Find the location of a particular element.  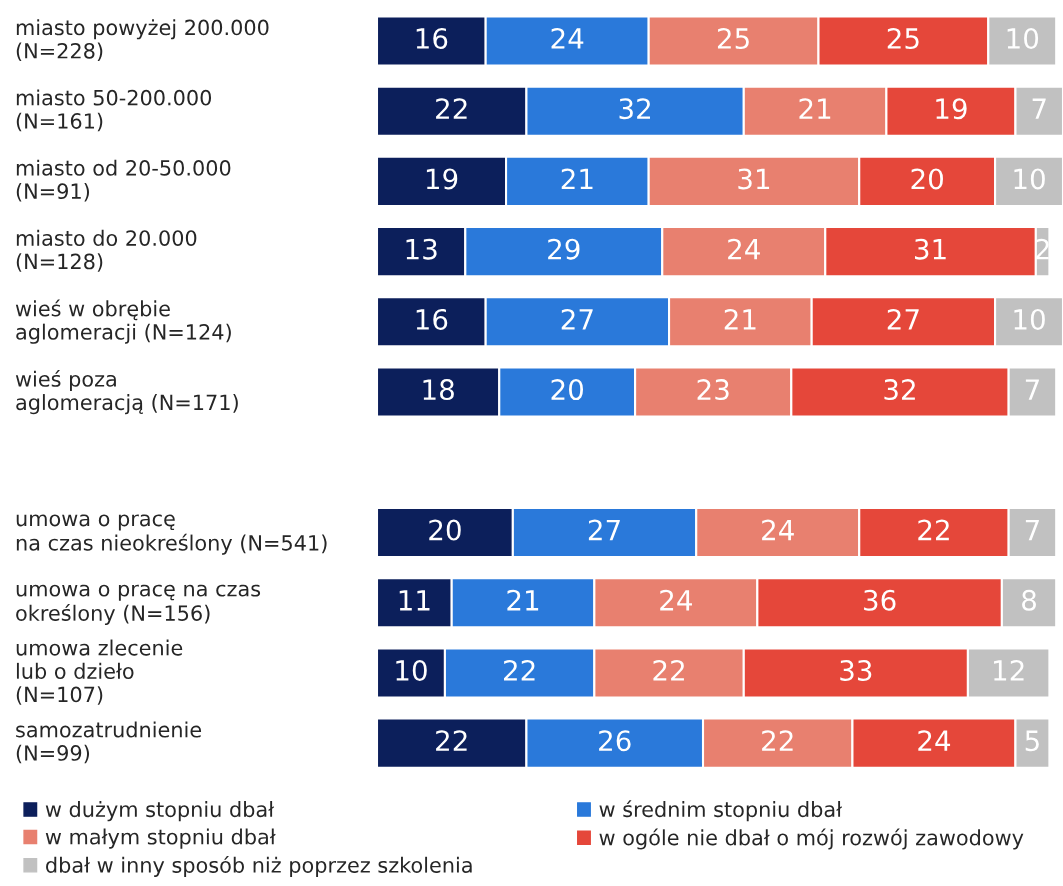

data-label: 23 is located at coordinates (713, 390).